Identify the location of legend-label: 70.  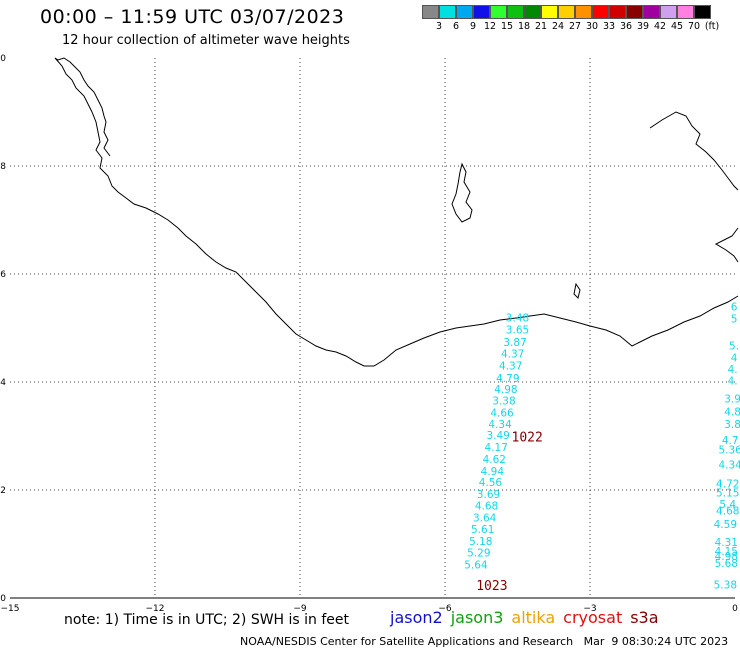
(694, 26).